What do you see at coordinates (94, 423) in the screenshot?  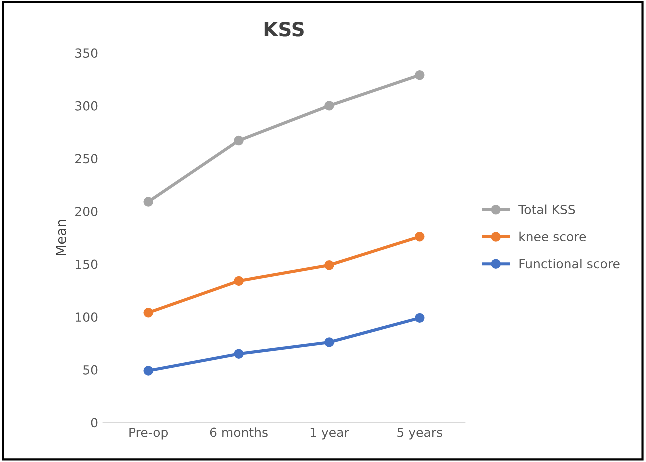 I see `y-tick-label: 0` at bounding box center [94, 423].